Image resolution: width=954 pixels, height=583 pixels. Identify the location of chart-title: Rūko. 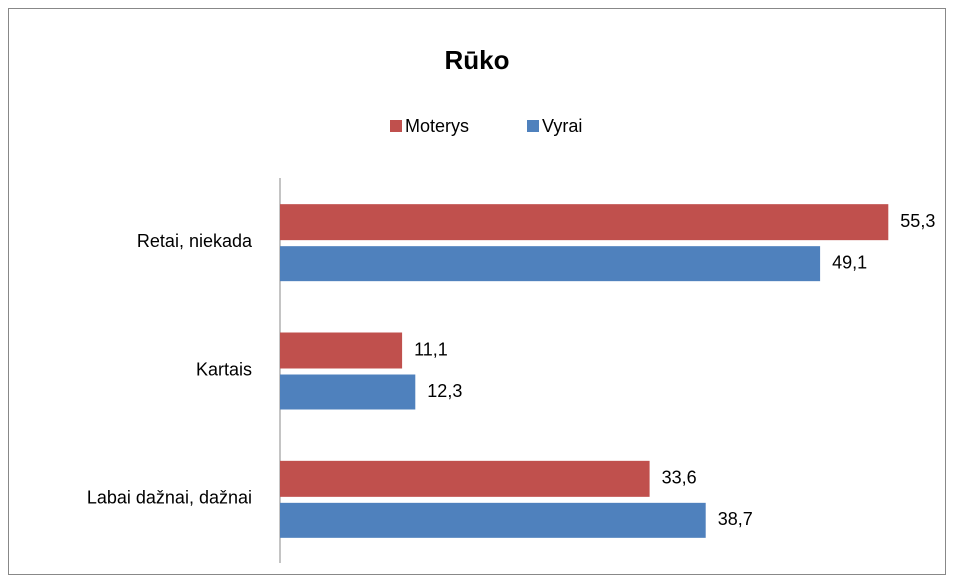
(477, 60).